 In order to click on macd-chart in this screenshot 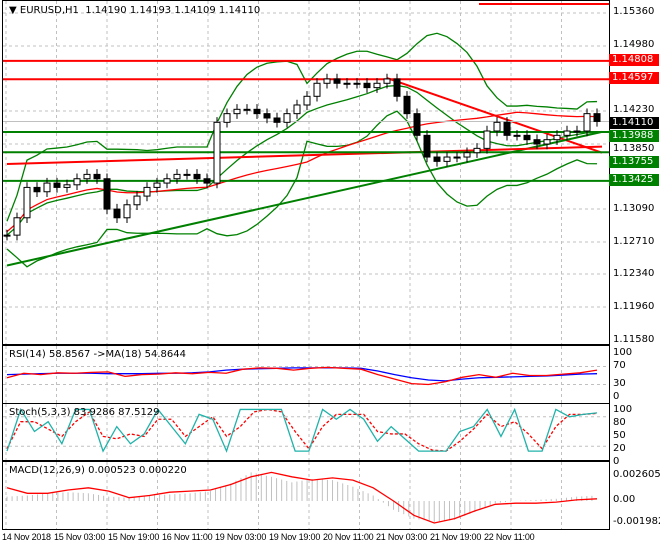, I will do `click(301, 495)`.